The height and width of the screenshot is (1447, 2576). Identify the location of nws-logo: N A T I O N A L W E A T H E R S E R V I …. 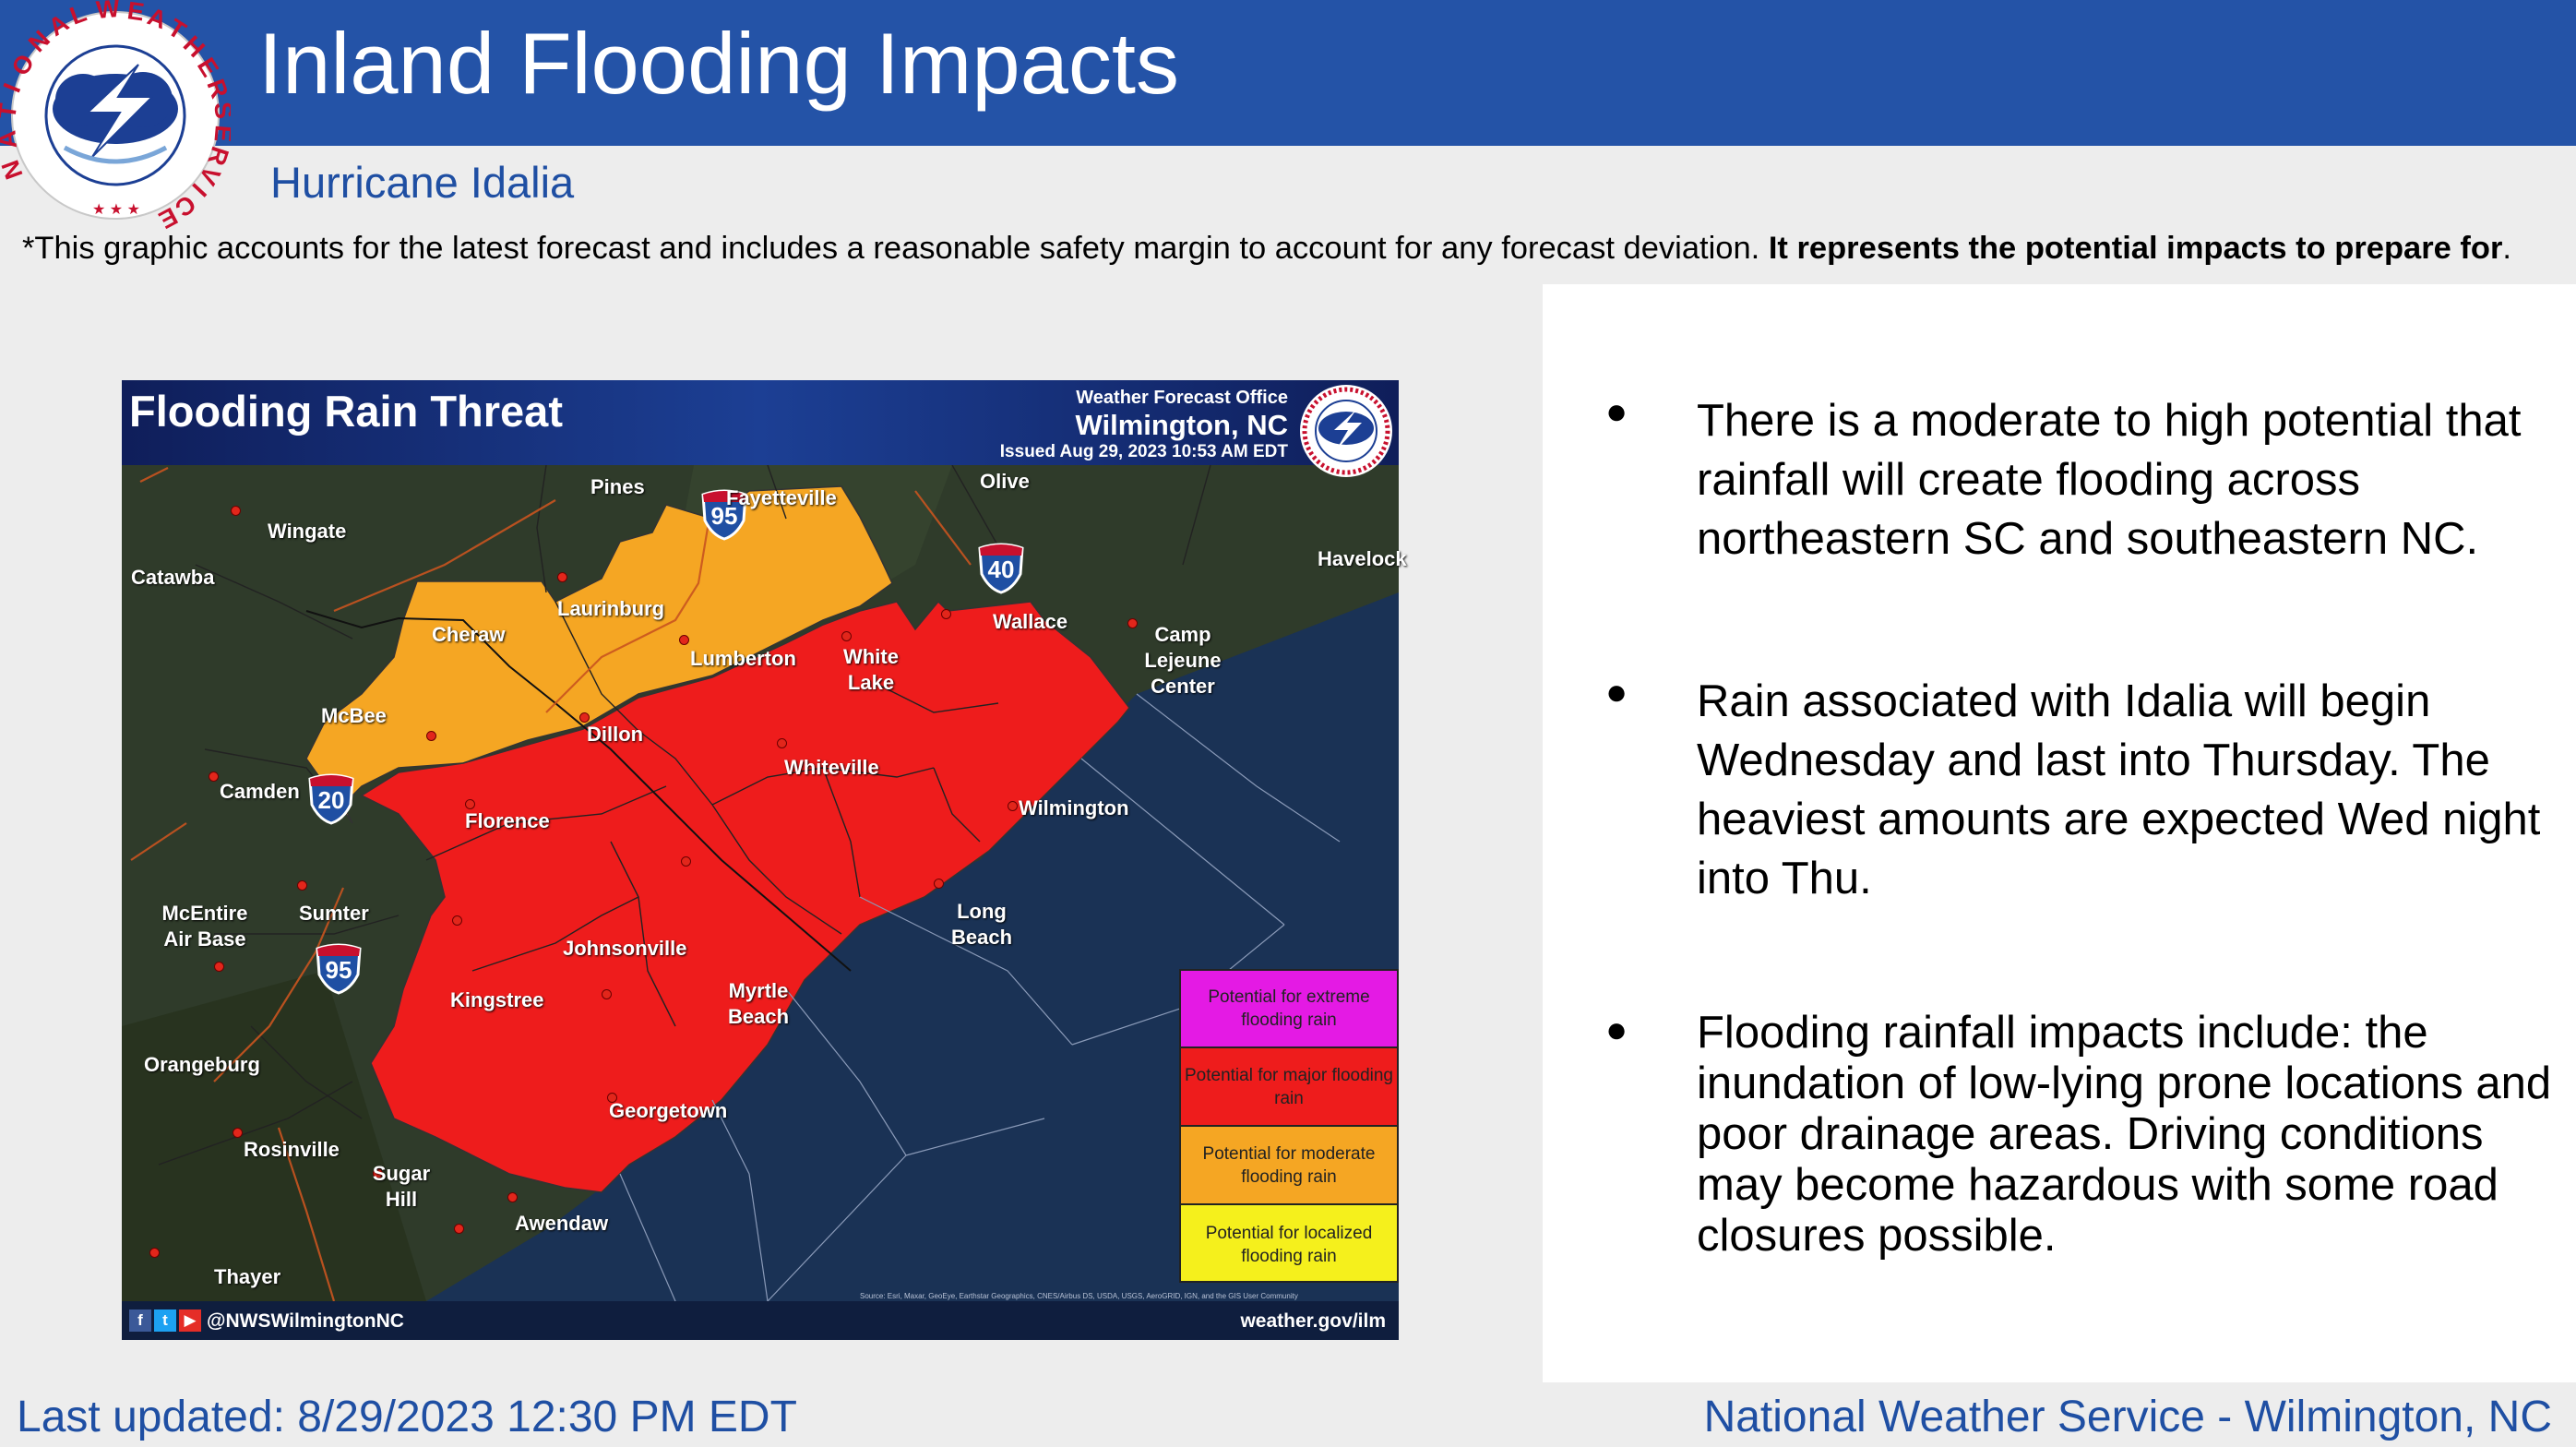
(116, 115).